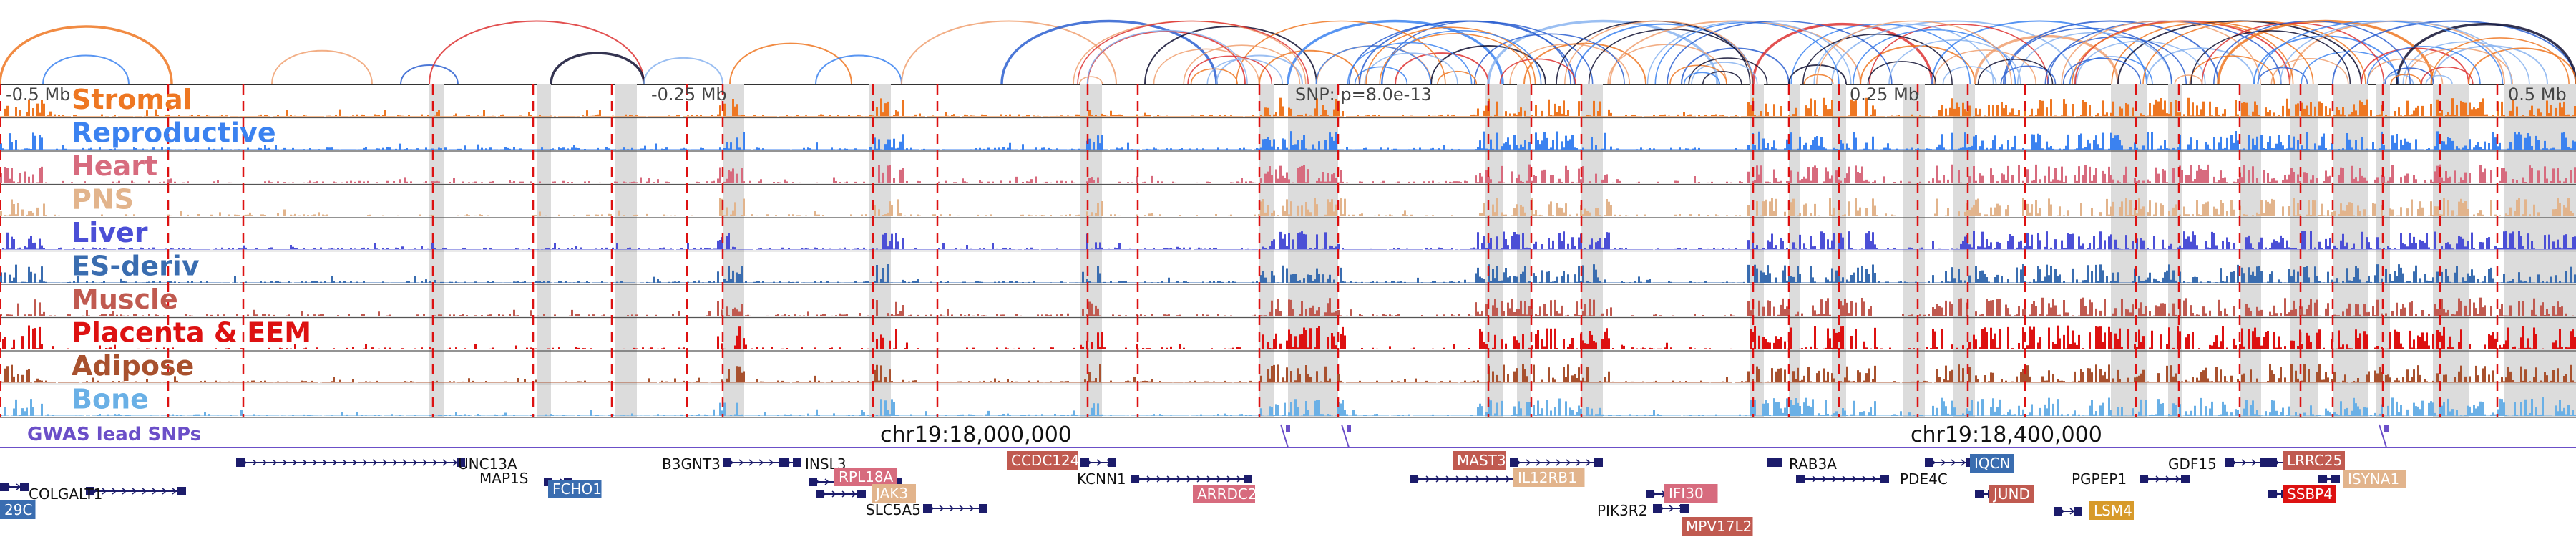 The width and height of the screenshot is (2576, 537). Describe the element at coordinates (2192, 464) in the screenshot. I see `gene-label: GDF15` at that location.